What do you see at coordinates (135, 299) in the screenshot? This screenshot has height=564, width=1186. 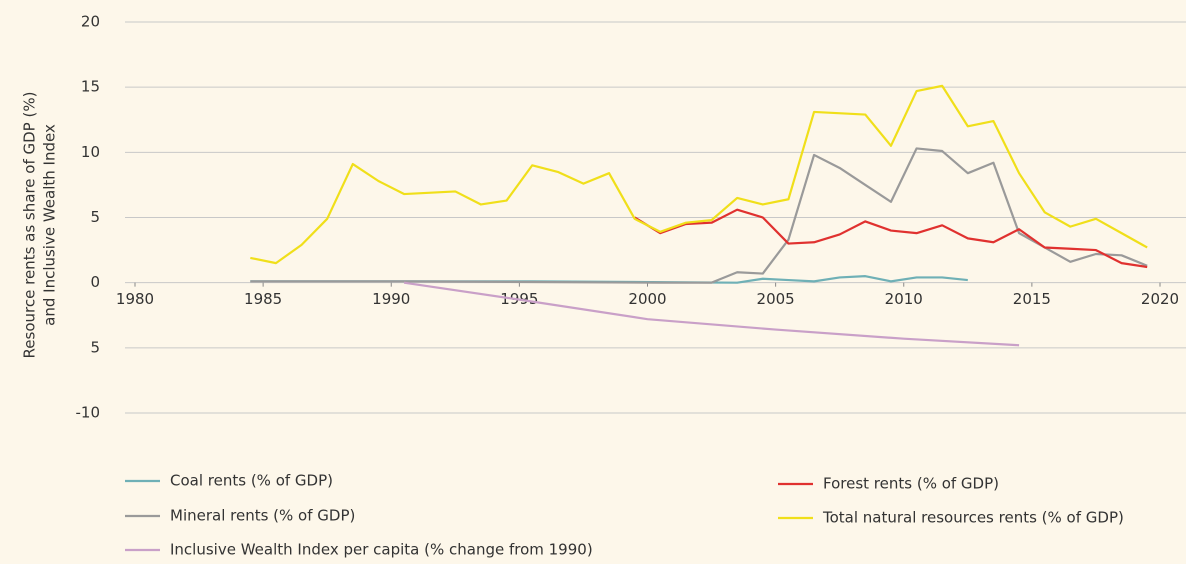 I see `x-tick-label: 1980` at bounding box center [135, 299].